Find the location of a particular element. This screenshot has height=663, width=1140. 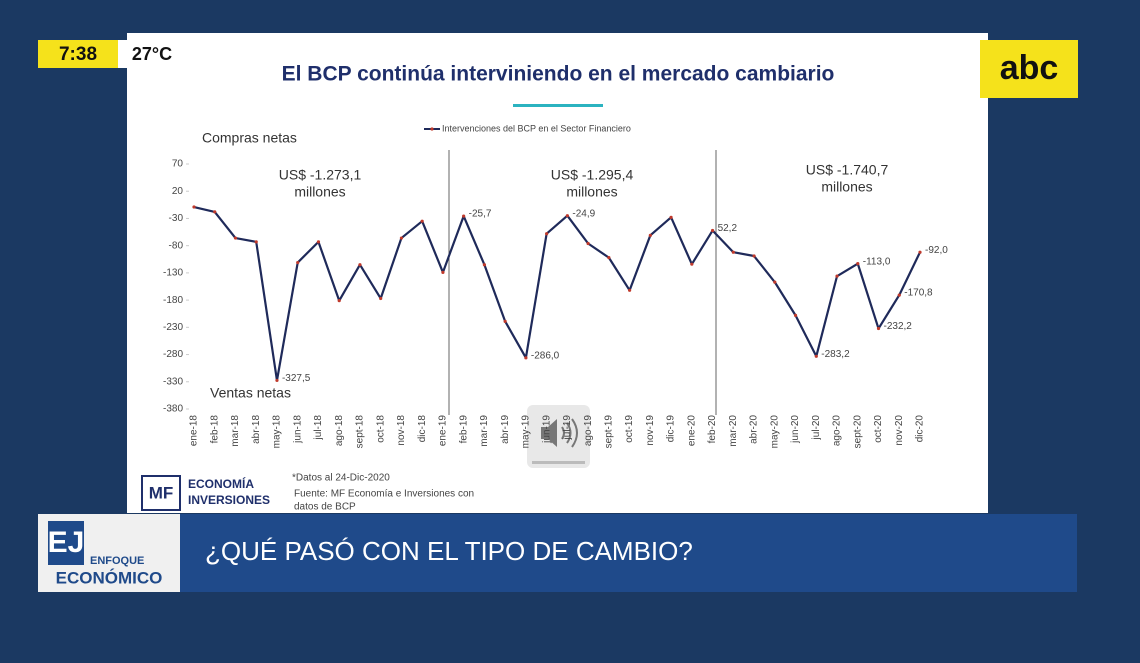

x-tick-label: may-19 is located at coordinates (526, 432).